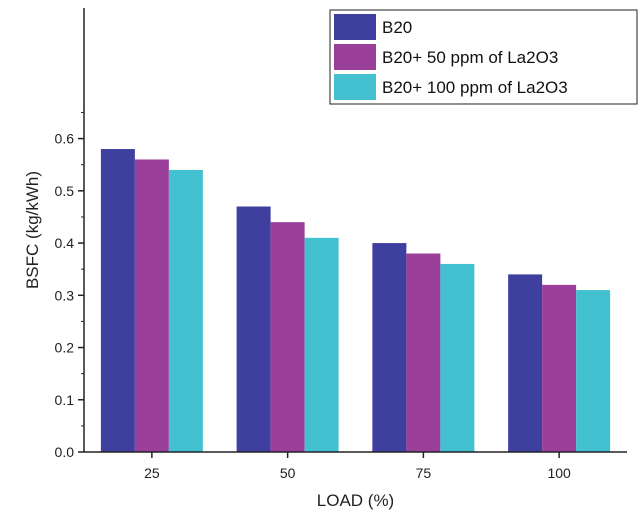  I want to click on y-axis-title: BSFC (kg/kWh), so click(32, 230).